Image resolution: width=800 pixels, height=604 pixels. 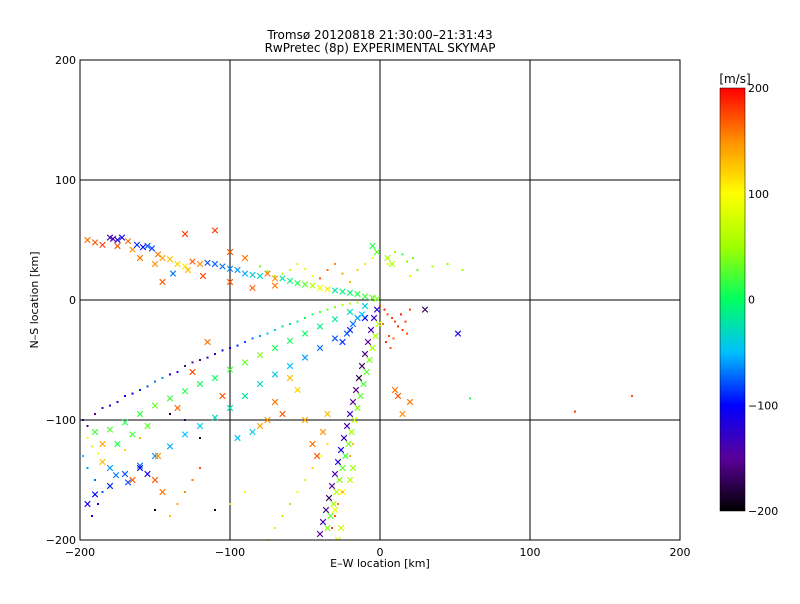 I want to click on y-axis-ticks: −200 −100 0 100 200, so click(x=61, y=300).